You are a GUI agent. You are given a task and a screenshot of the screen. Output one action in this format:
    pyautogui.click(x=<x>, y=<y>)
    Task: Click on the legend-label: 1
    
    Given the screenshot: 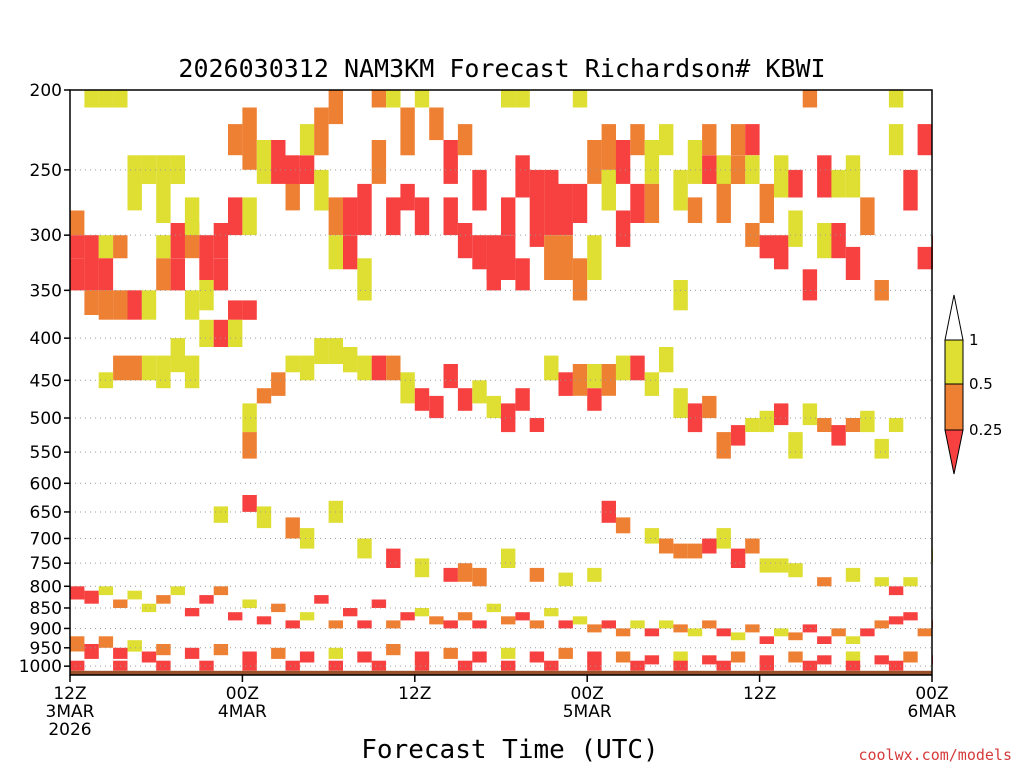 What is the action you would take?
    pyautogui.click(x=974, y=340)
    